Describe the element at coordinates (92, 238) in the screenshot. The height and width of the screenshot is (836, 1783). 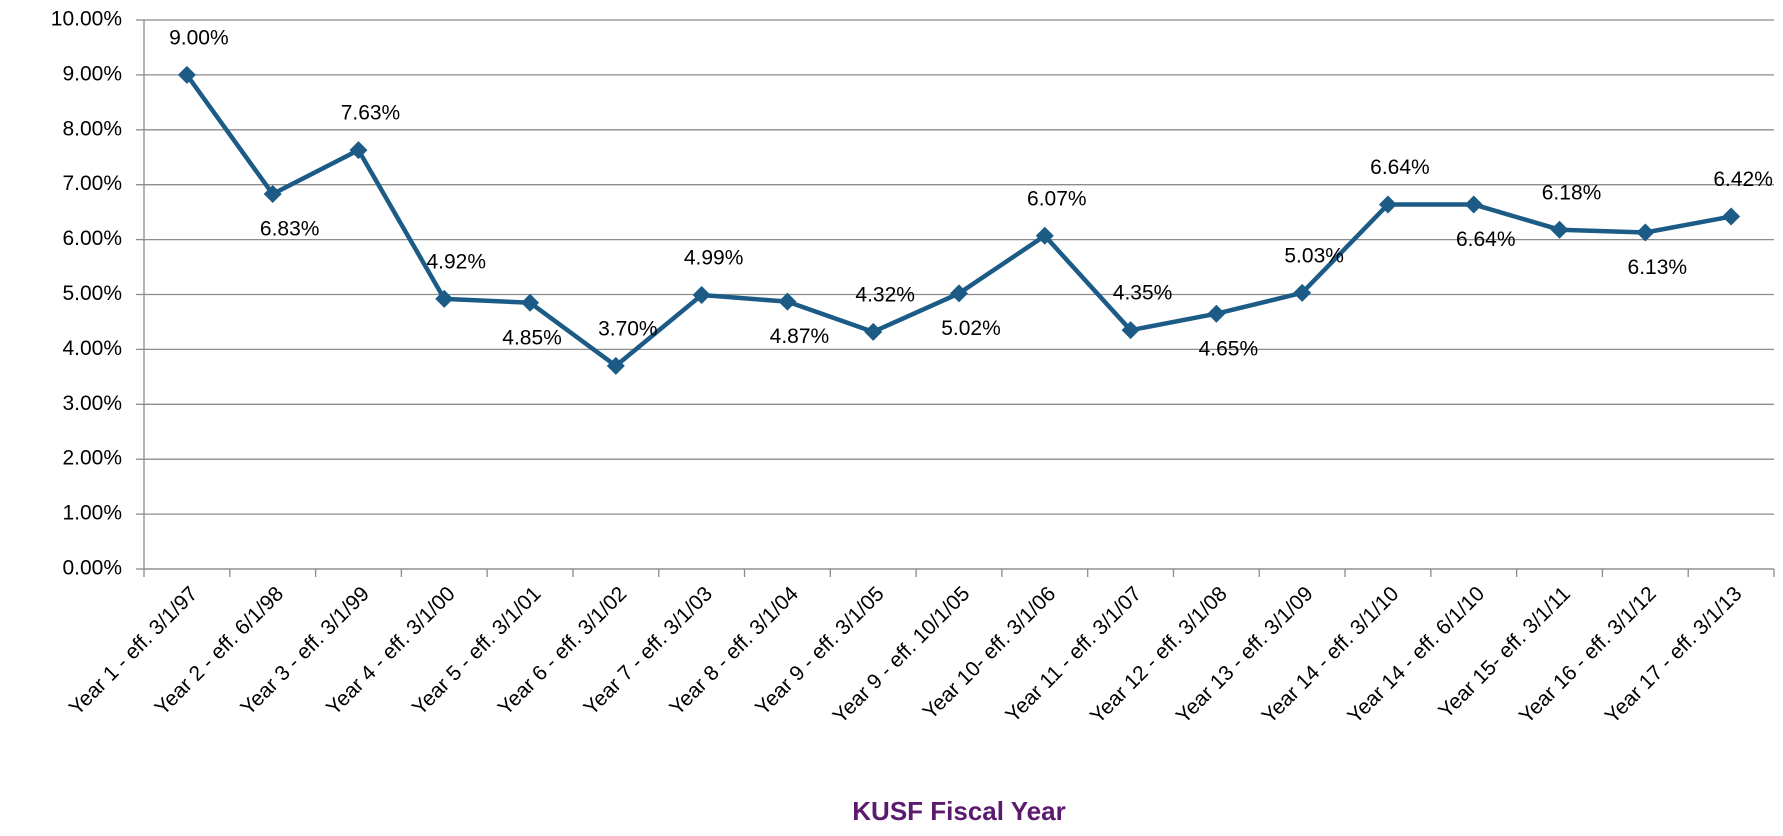
I see `y-tick-label: 6.00%` at that location.